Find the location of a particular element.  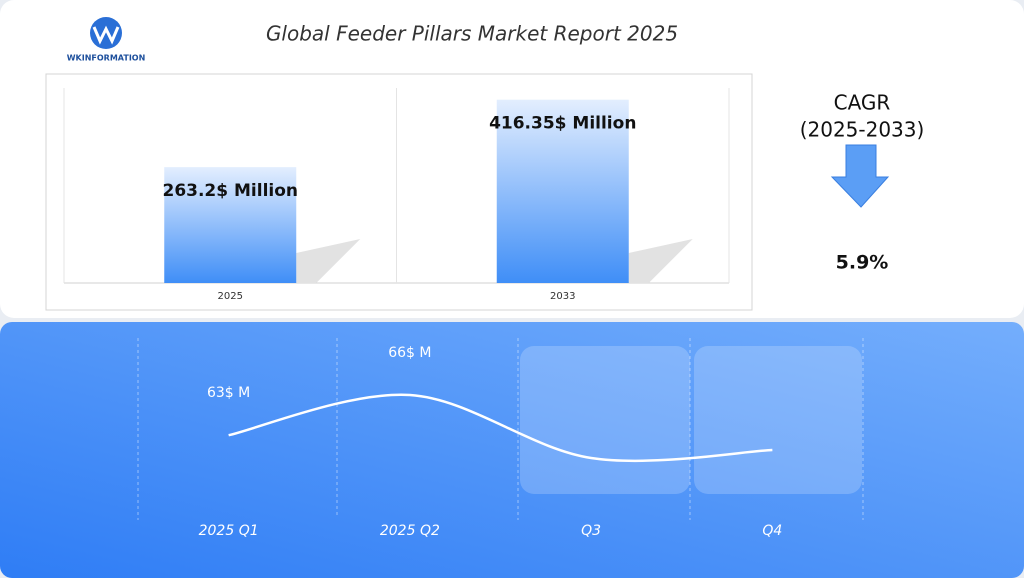

logo-icon is located at coordinates (106, 33).